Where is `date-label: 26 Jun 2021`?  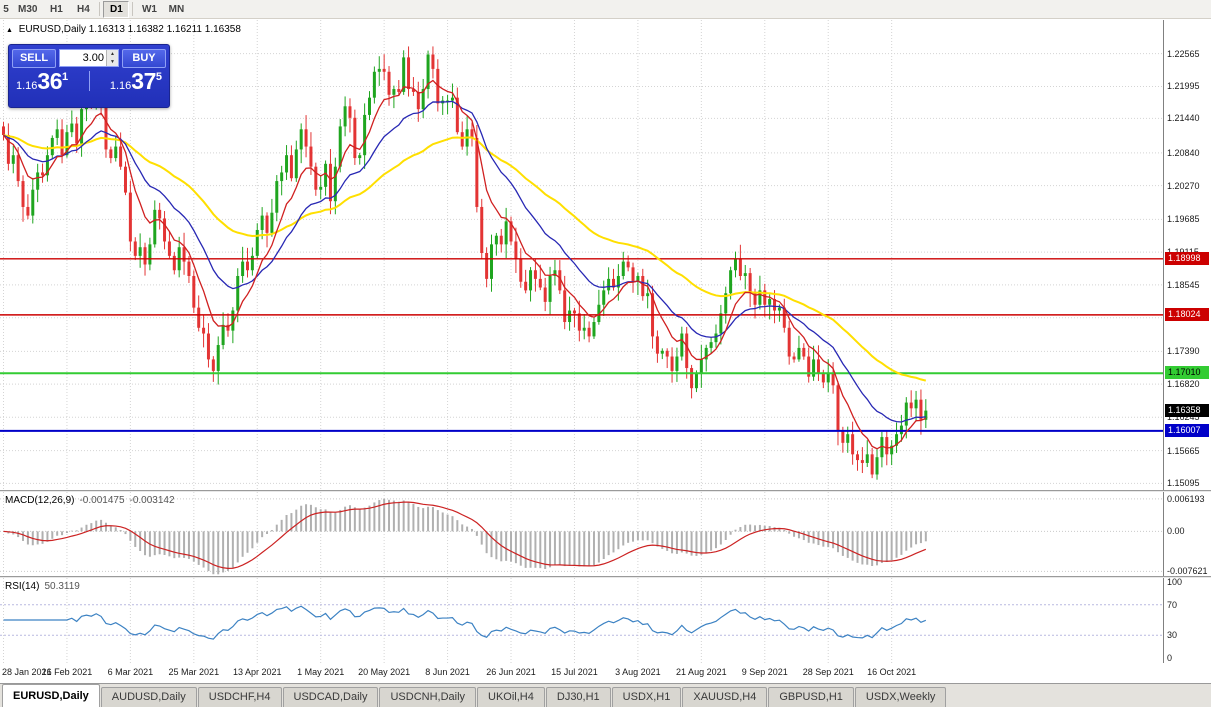 date-label: 26 Jun 2021 is located at coordinates (511, 672).